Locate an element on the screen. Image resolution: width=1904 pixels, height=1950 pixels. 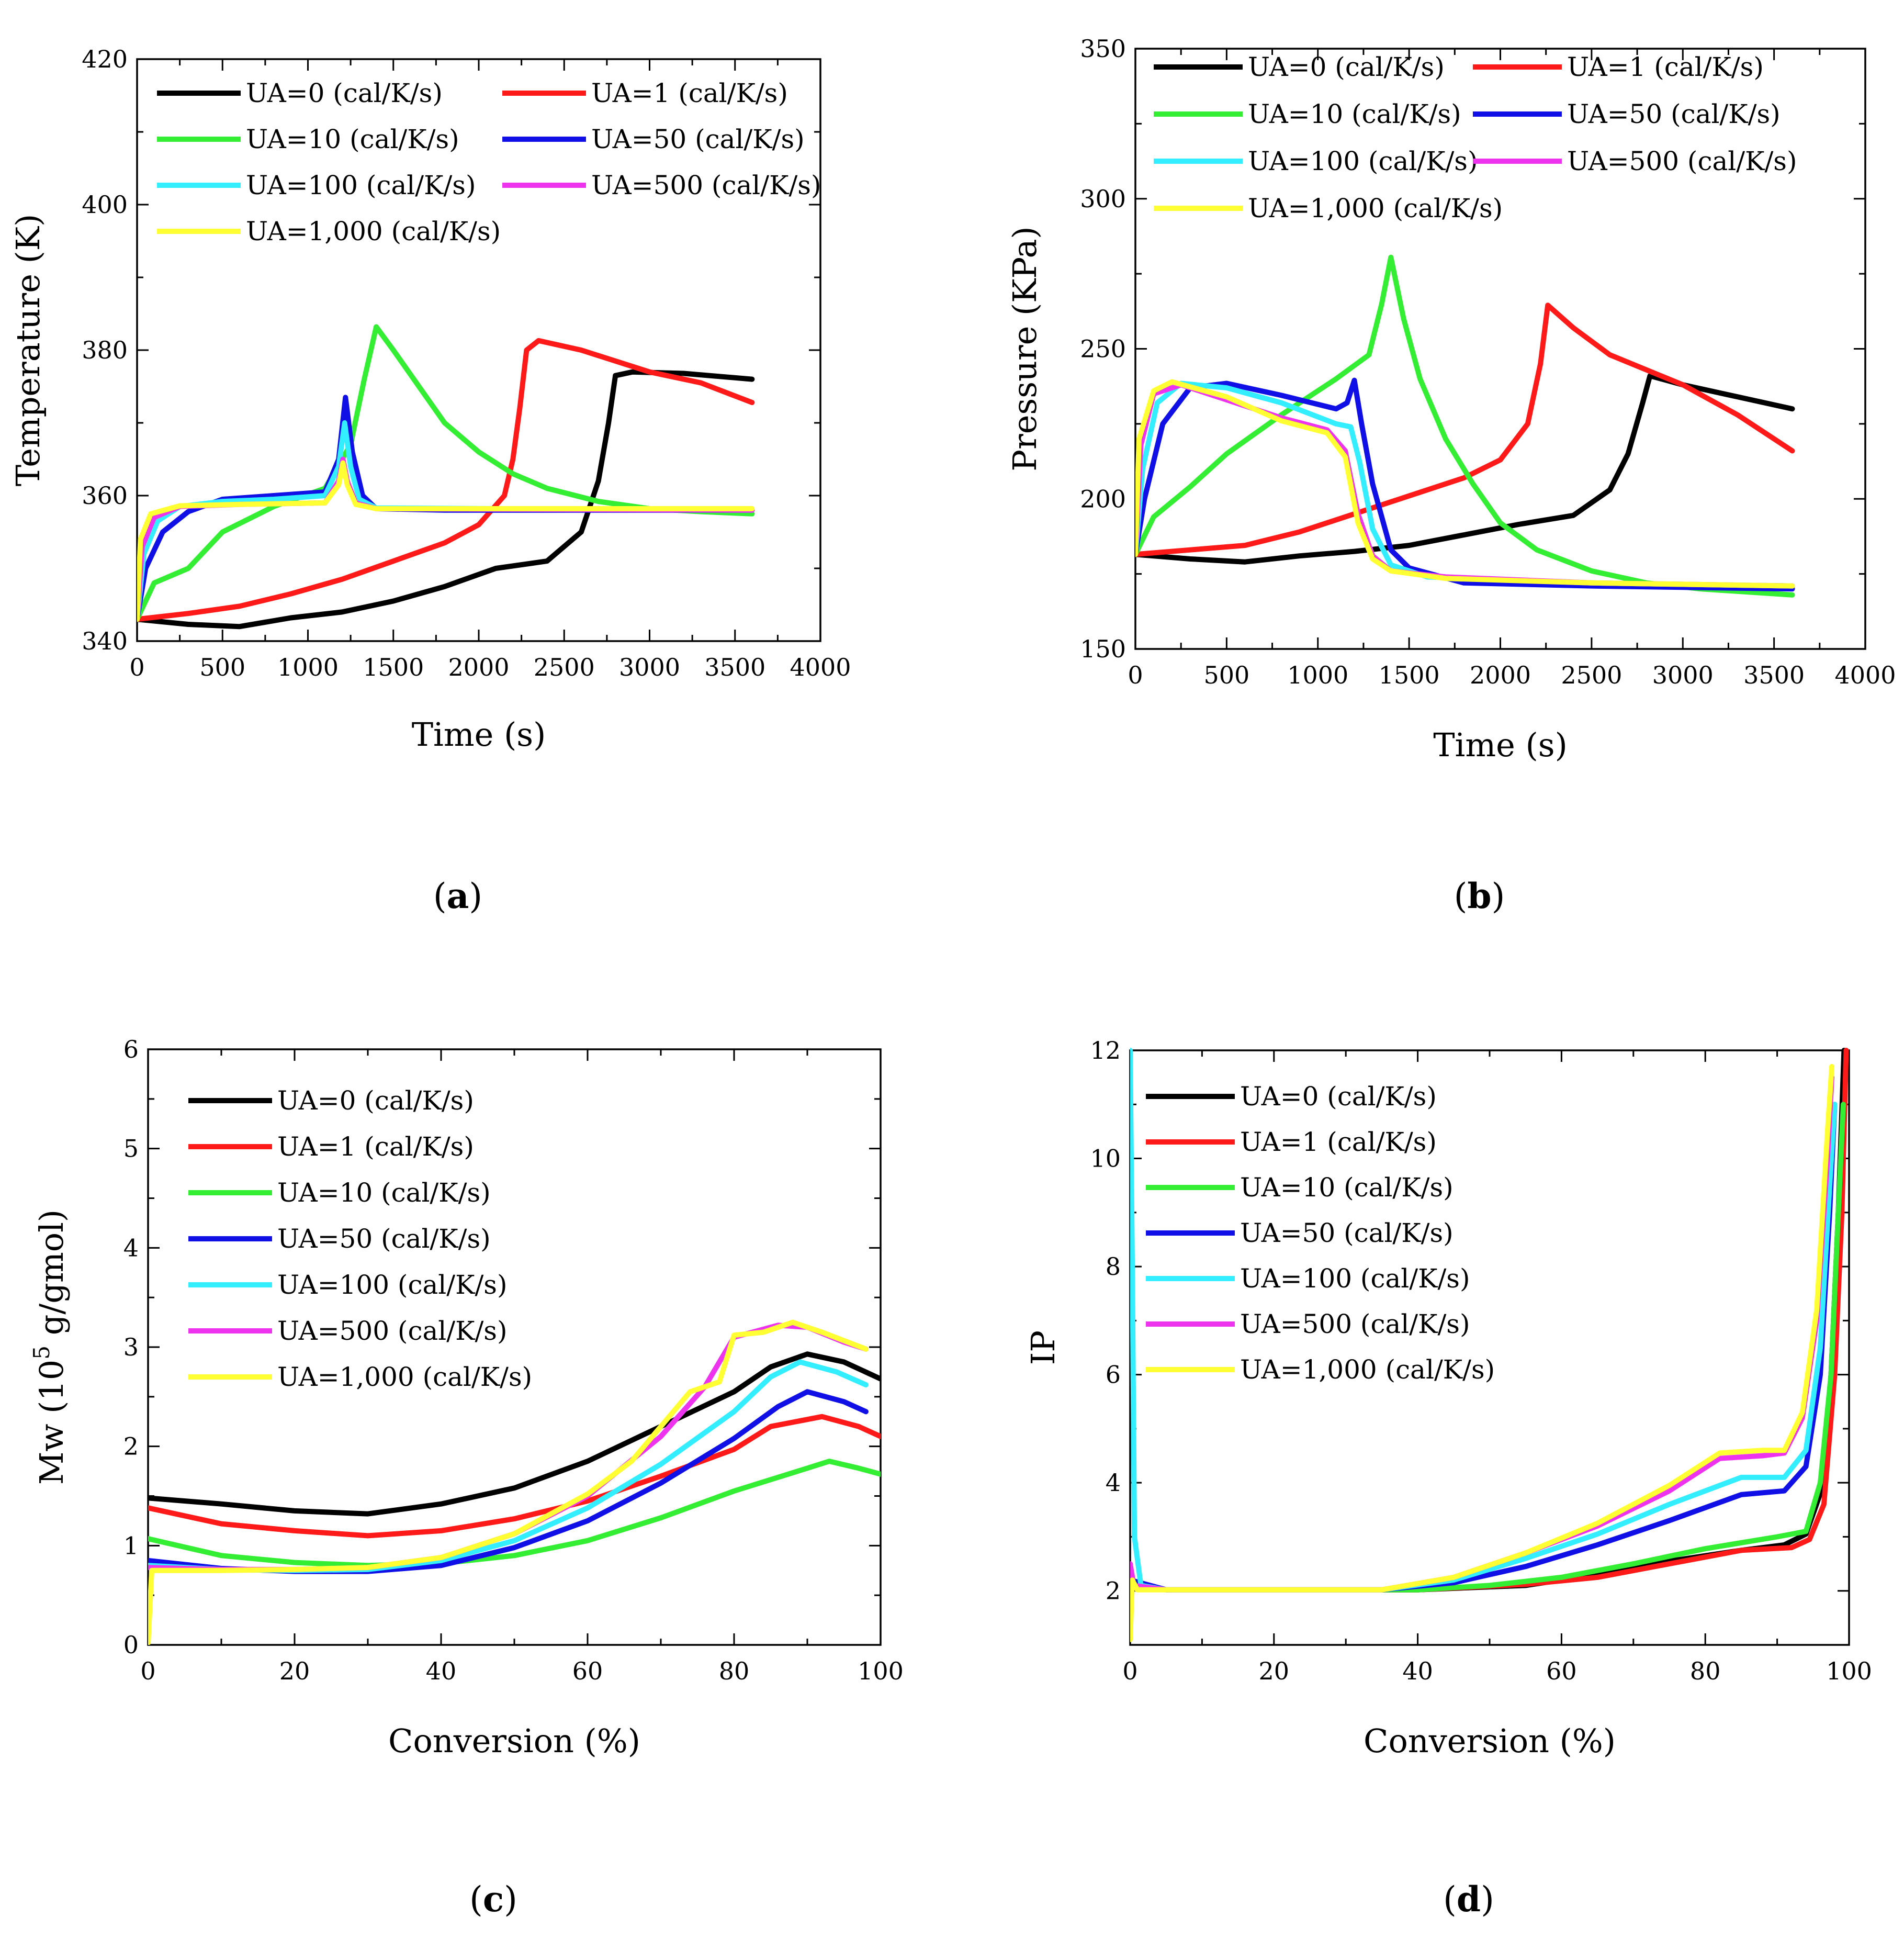
y-axis-title: Pressure (KPa) is located at coordinates (1025, 348).